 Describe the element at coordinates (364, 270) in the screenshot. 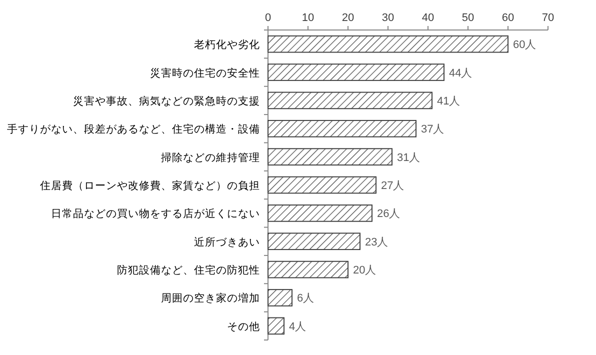

I see `data-label: 20人` at that location.